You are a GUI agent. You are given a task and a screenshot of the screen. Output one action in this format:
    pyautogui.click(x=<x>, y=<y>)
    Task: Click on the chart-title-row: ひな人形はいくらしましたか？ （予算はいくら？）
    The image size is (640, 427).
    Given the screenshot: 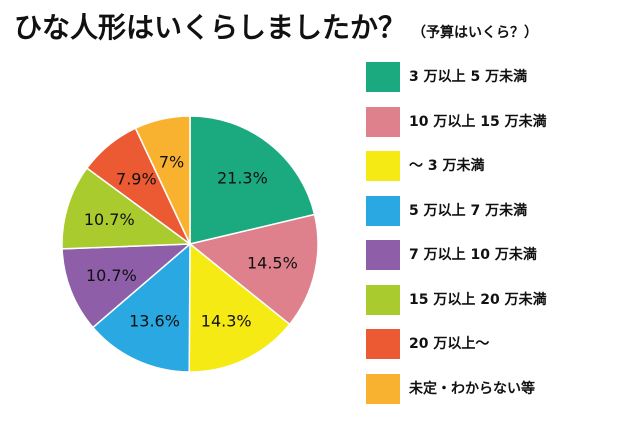 What is the action you would take?
    pyautogui.click(x=324, y=29)
    